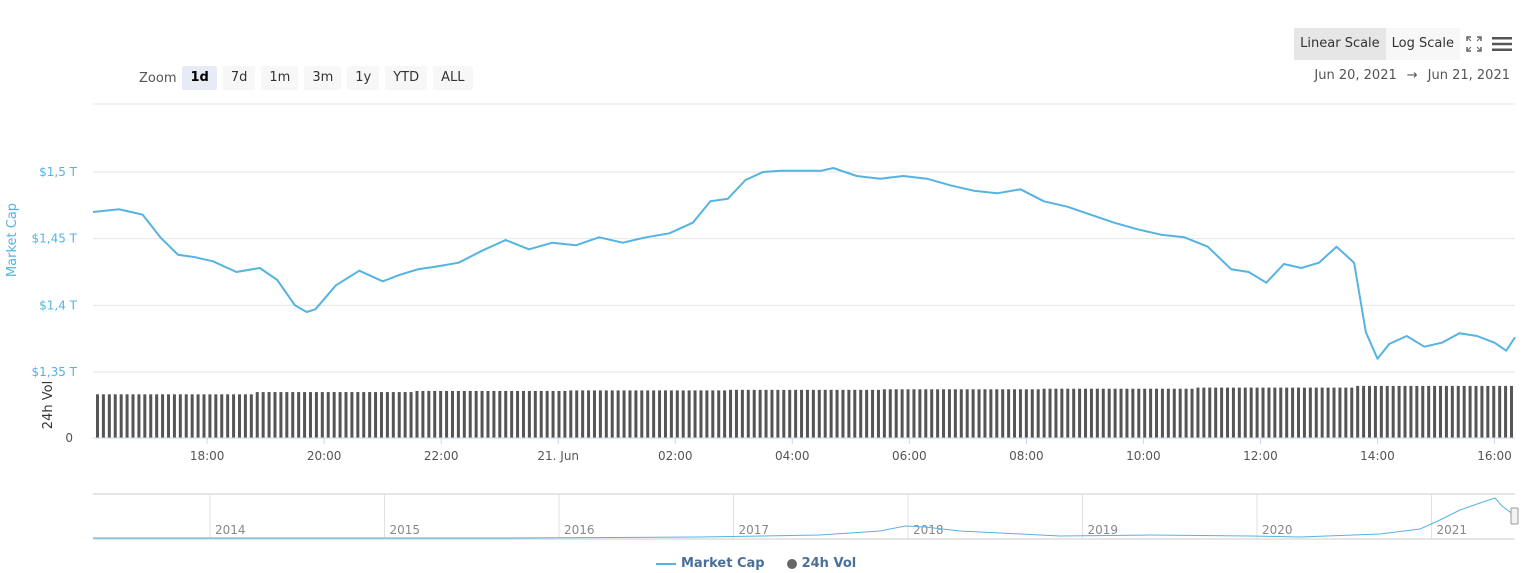  Describe the element at coordinates (199, 78) in the screenshot. I see `zoom-1d-button: 1d` at that location.